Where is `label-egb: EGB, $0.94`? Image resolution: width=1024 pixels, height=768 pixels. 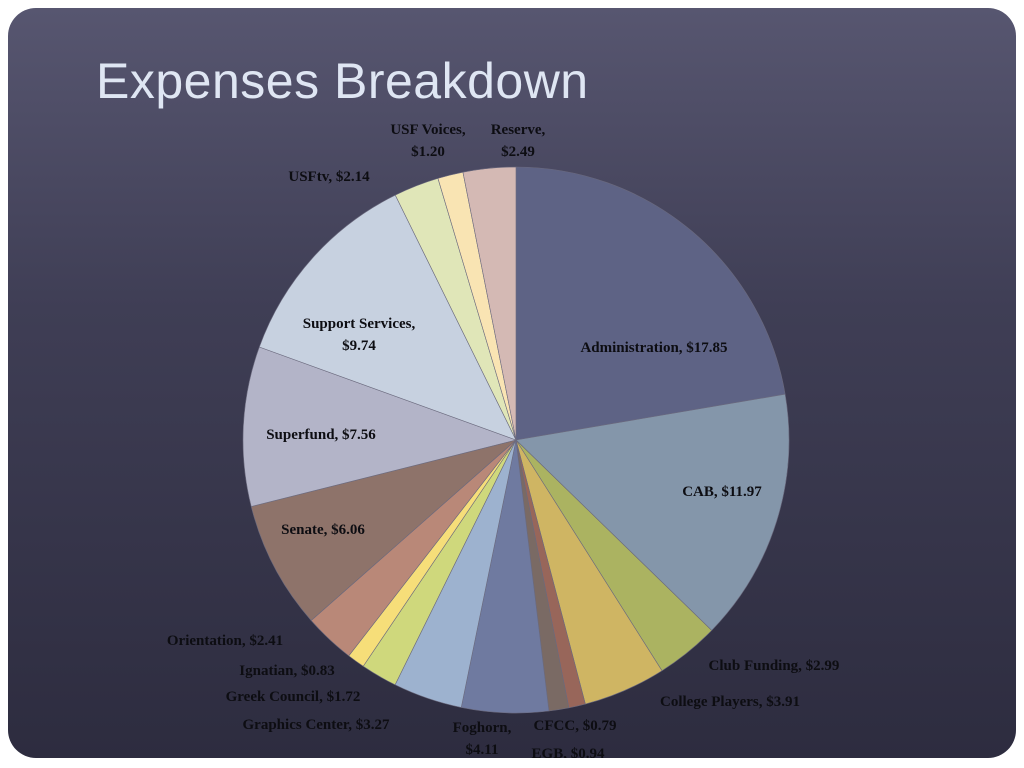 label-egb: EGB, $0.94 is located at coordinates (568, 752).